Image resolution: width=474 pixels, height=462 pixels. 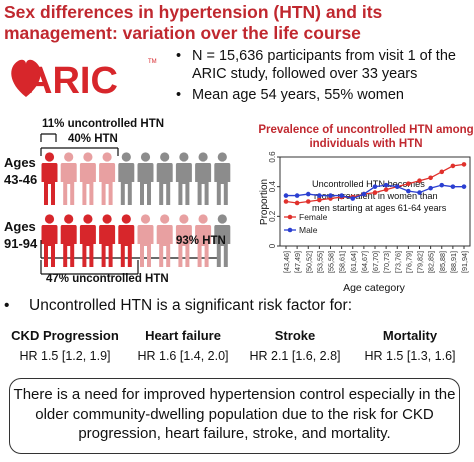 I want to click on x-tick-label: [73,76], so click(x=397, y=262).